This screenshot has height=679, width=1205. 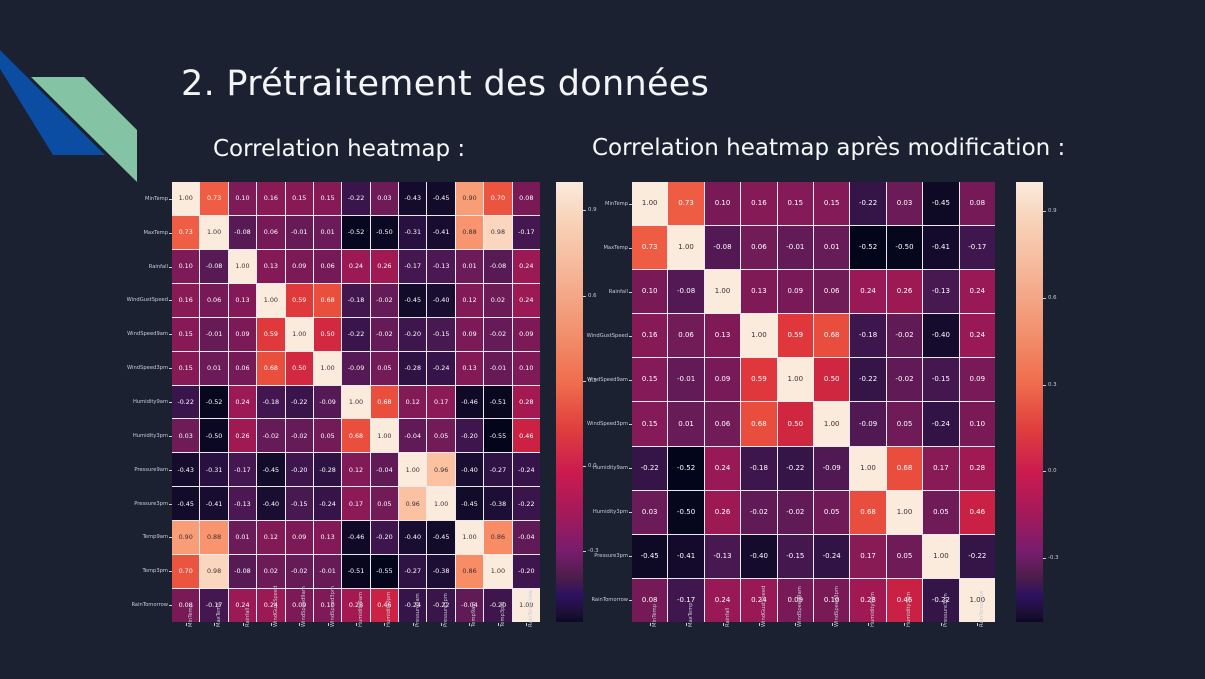 What do you see at coordinates (186, 538) in the screenshot?
I see `heatmap-cell: 0.90` at bounding box center [186, 538].